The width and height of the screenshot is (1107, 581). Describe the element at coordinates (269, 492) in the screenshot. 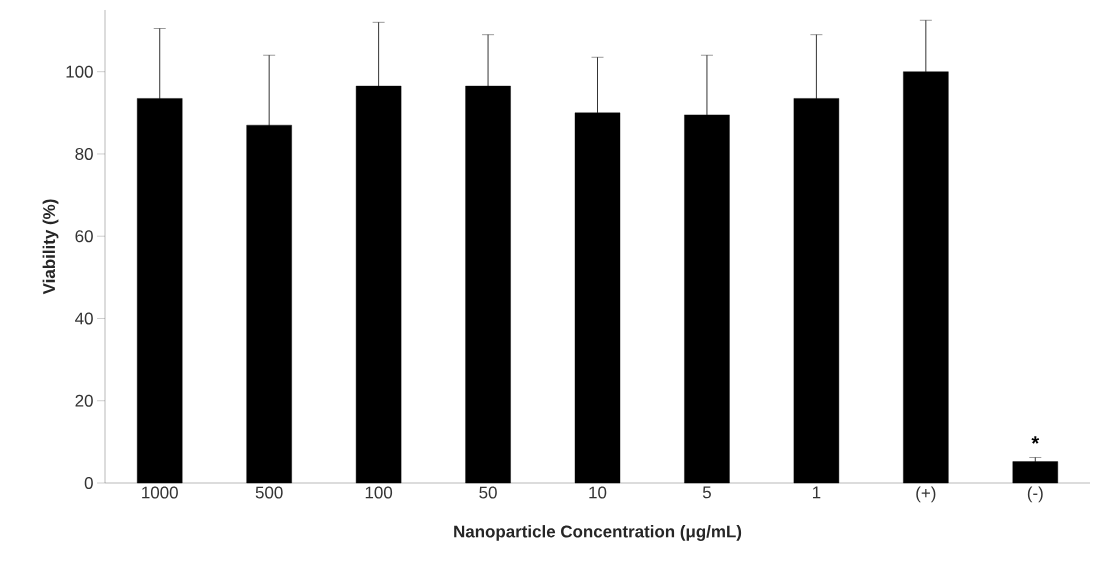

I see `x-tick-label: 500` at that location.